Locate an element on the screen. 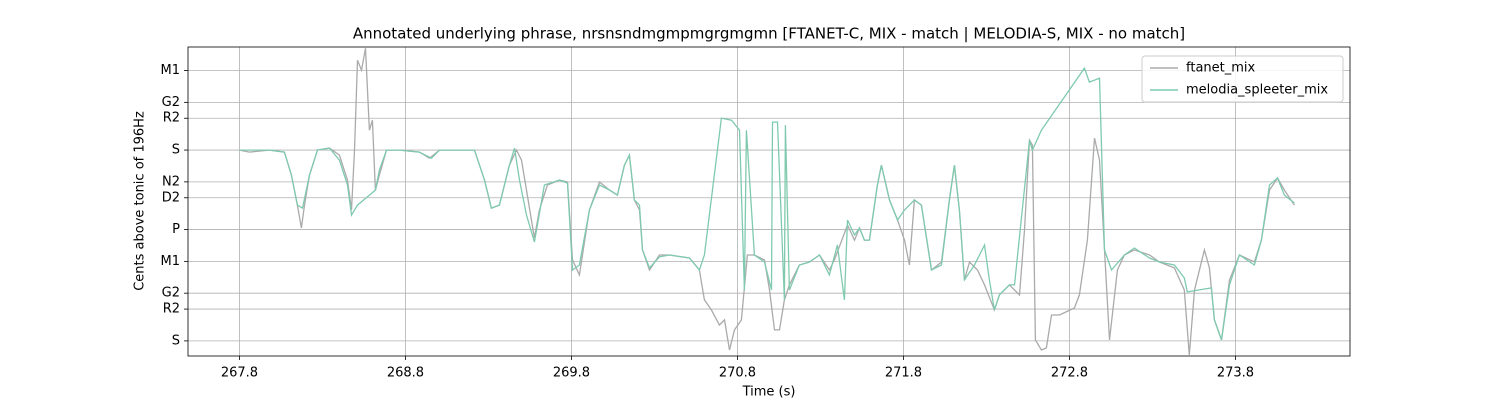 The height and width of the screenshot is (400, 1500). y-axis-label: Cents above tonic of 196Hz is located at coordinates (140, 201).